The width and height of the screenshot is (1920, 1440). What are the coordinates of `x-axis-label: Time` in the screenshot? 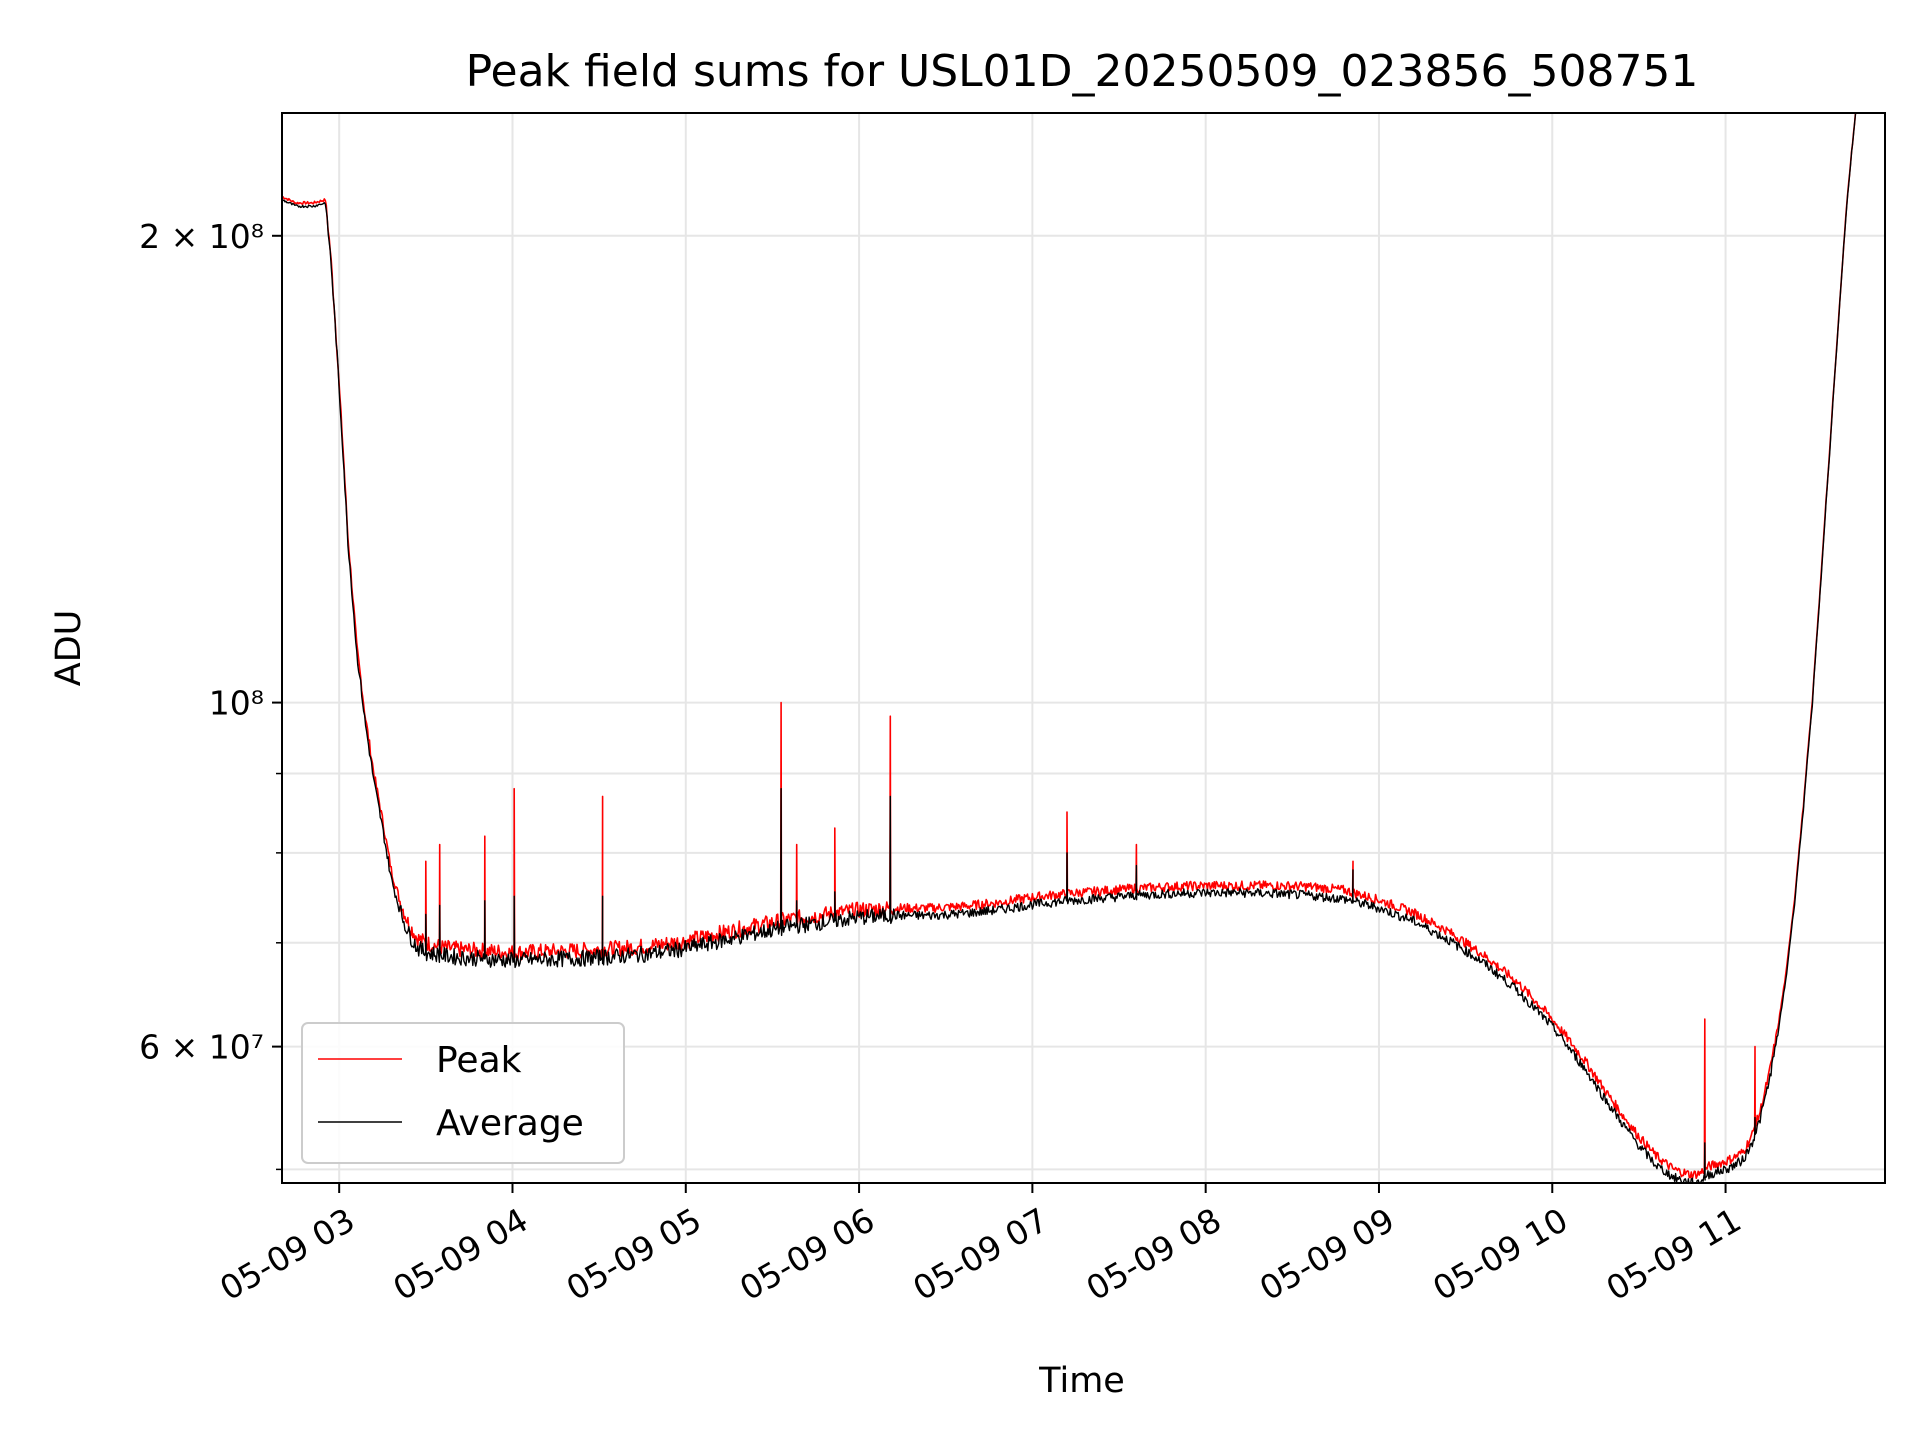 It's located at (1081, 1381).